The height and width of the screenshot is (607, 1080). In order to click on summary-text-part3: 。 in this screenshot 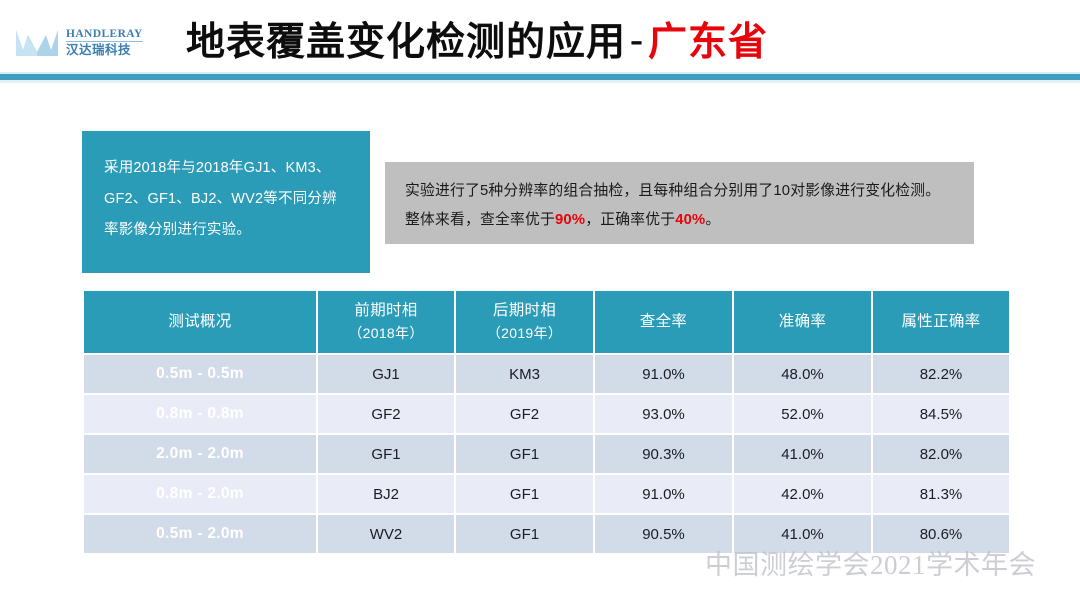, I will do `click(713, 219)`.